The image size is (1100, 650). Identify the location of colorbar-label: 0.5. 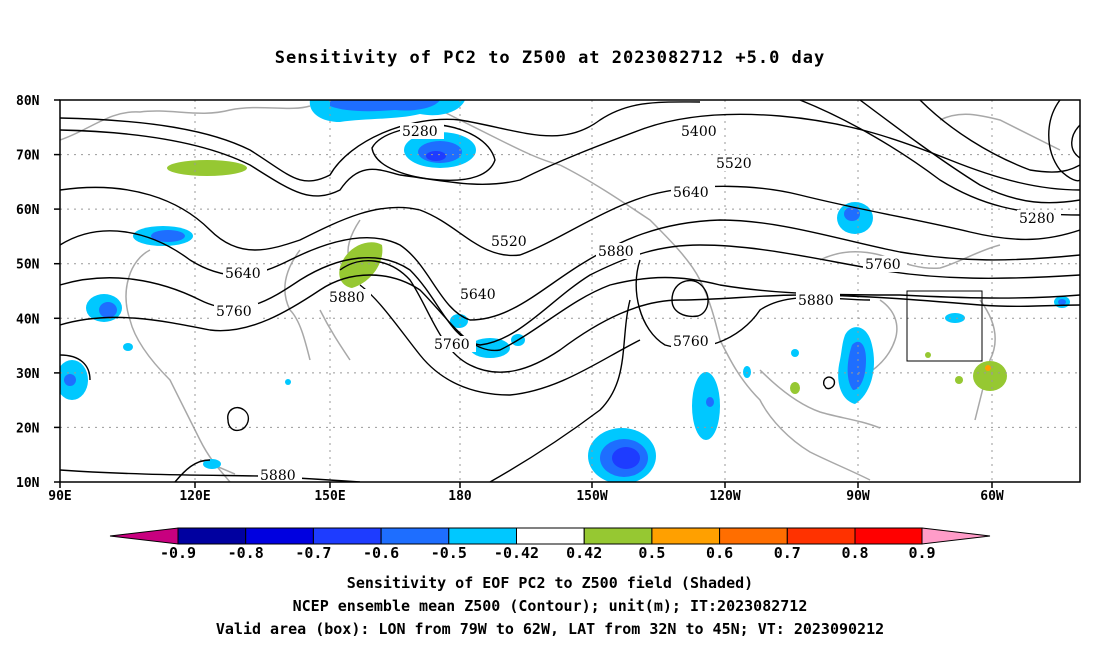
(651, 553).